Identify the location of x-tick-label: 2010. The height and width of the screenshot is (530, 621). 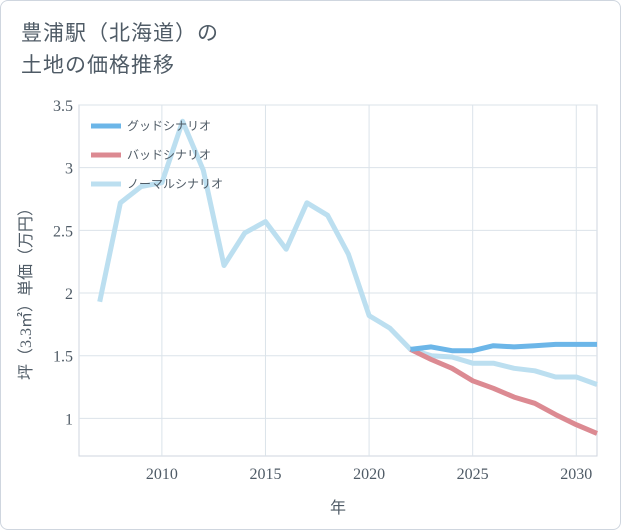
(162, 474).